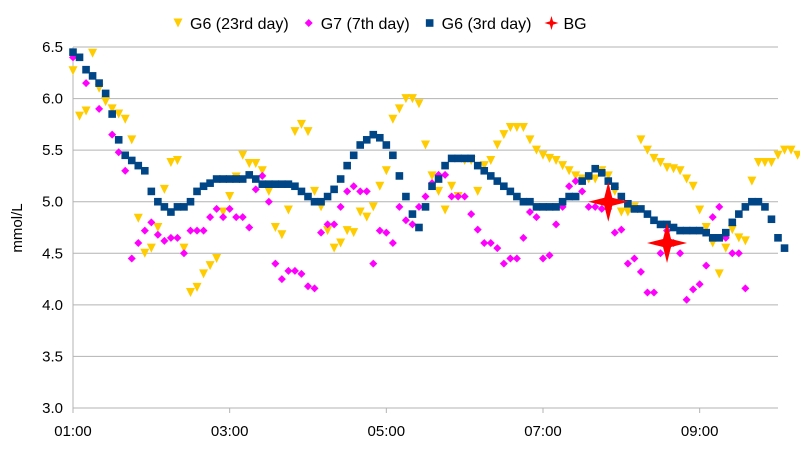  Describe the element at coordinates (638, 222) in the screenshot. I see `series-bg` at that location.